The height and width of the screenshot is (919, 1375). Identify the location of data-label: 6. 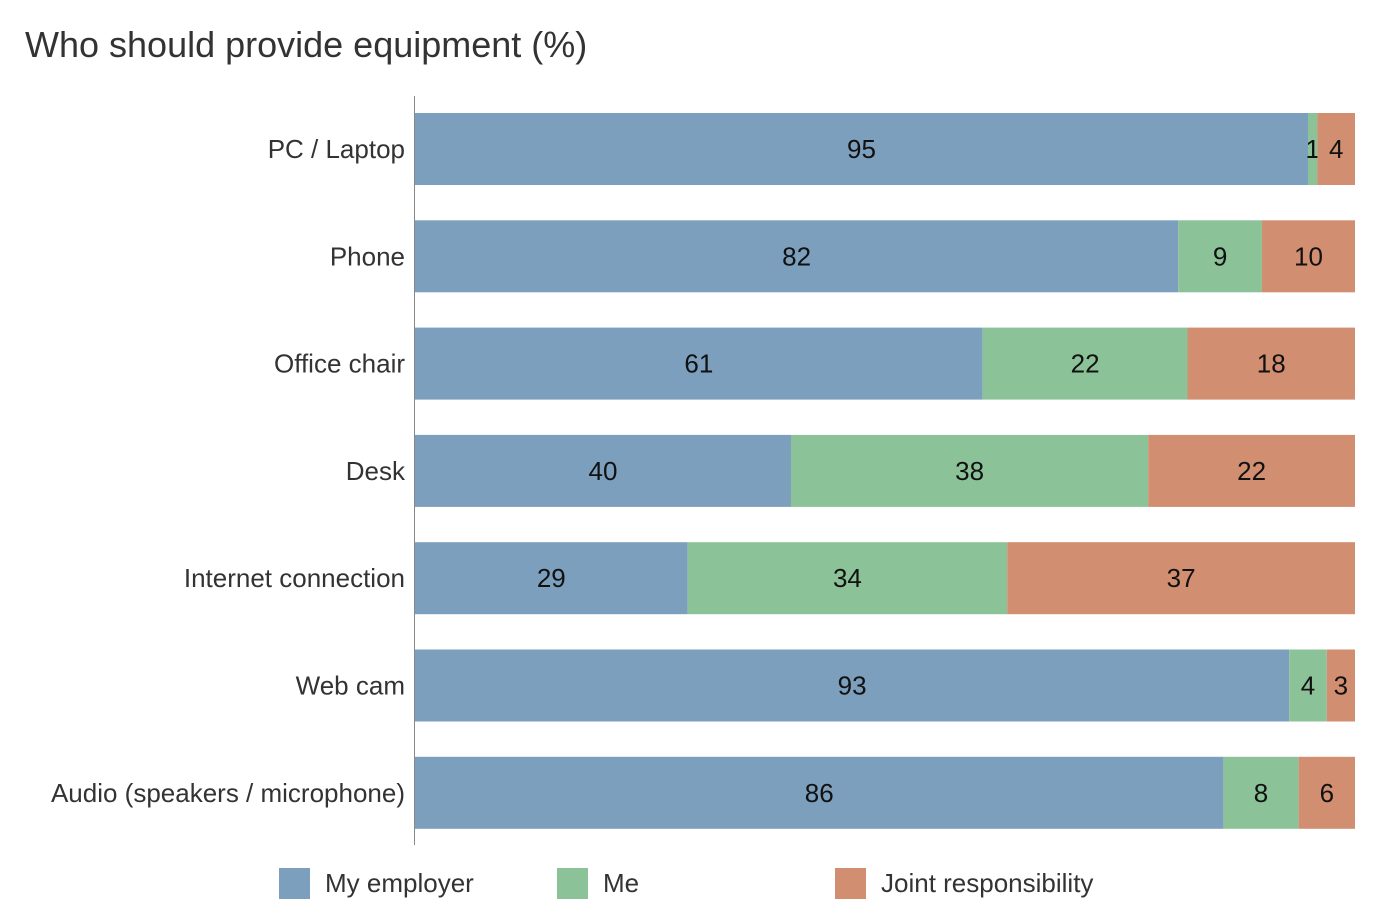
(1327, 793).